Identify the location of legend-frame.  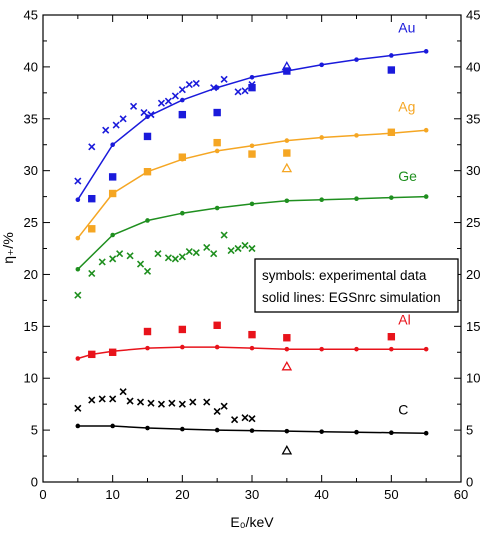
(356, 285).